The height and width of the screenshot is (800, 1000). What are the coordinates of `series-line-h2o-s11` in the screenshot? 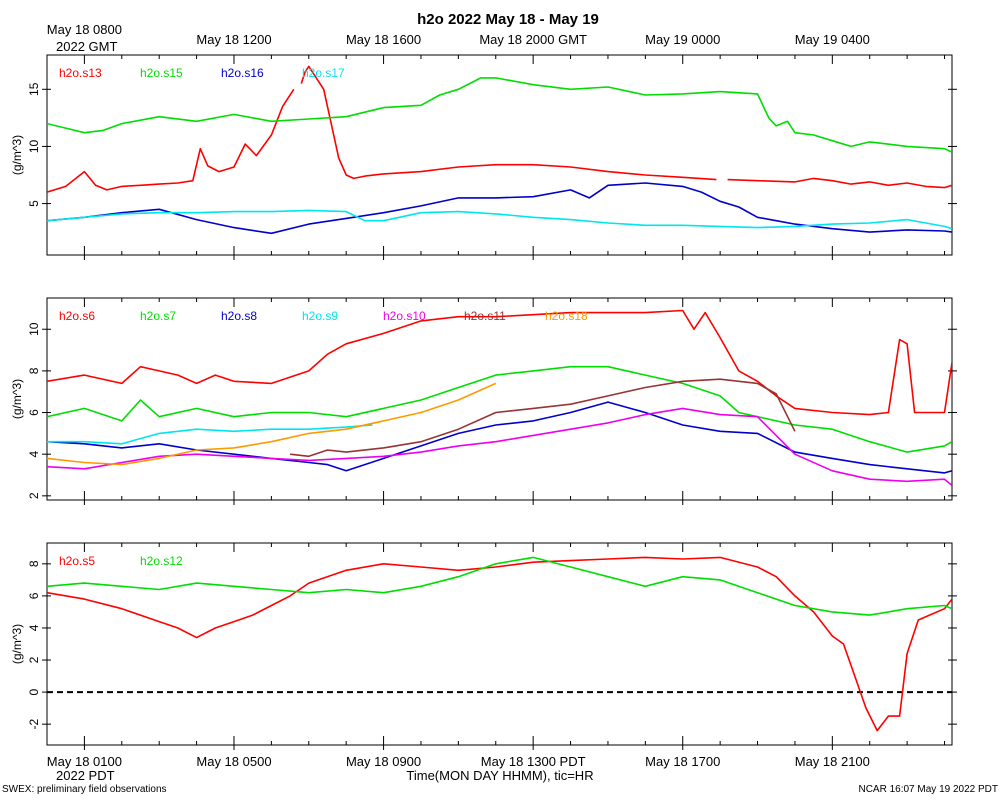 It's located at (543, 418).